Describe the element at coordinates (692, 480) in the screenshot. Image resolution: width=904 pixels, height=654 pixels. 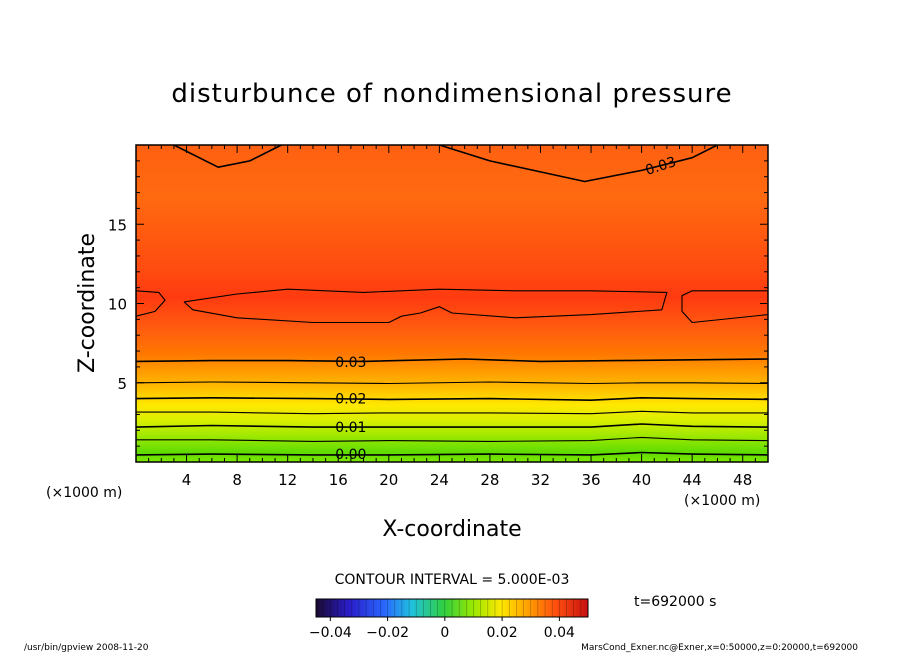
I see `x-tick-label: 44` at that location.